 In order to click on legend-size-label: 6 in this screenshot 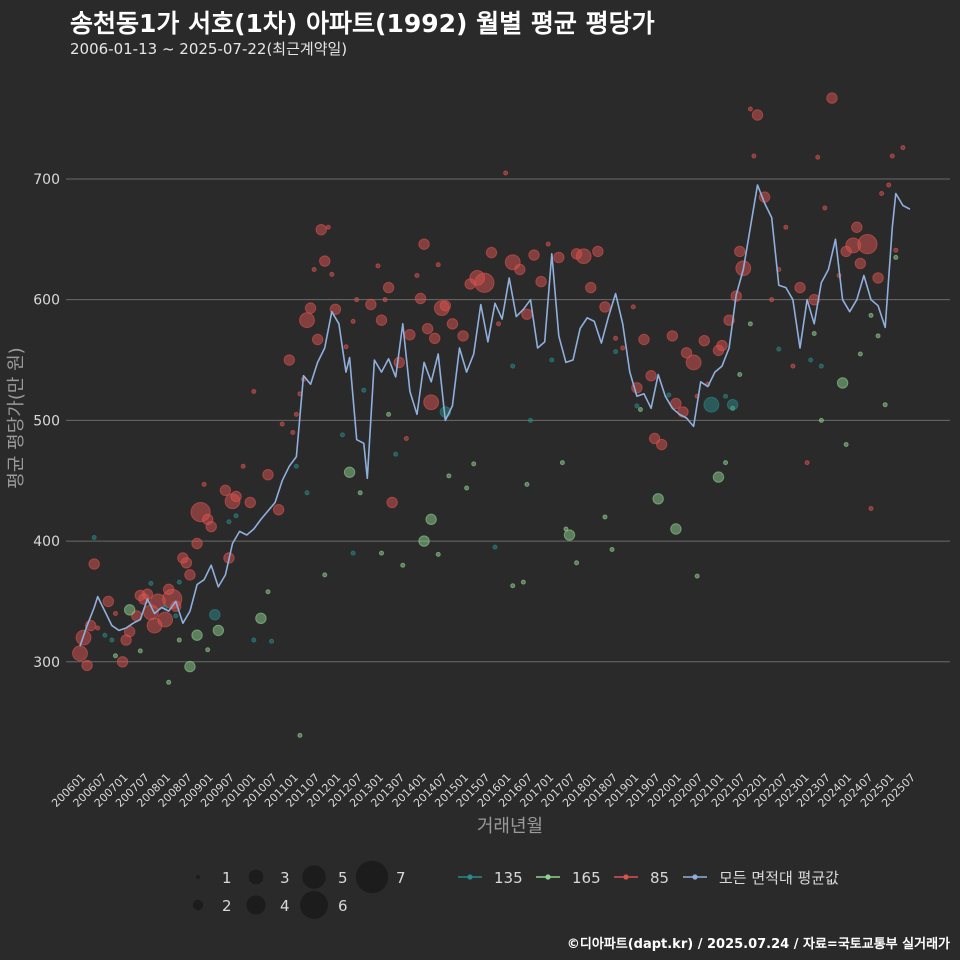, I will do `click(343, 906)`.